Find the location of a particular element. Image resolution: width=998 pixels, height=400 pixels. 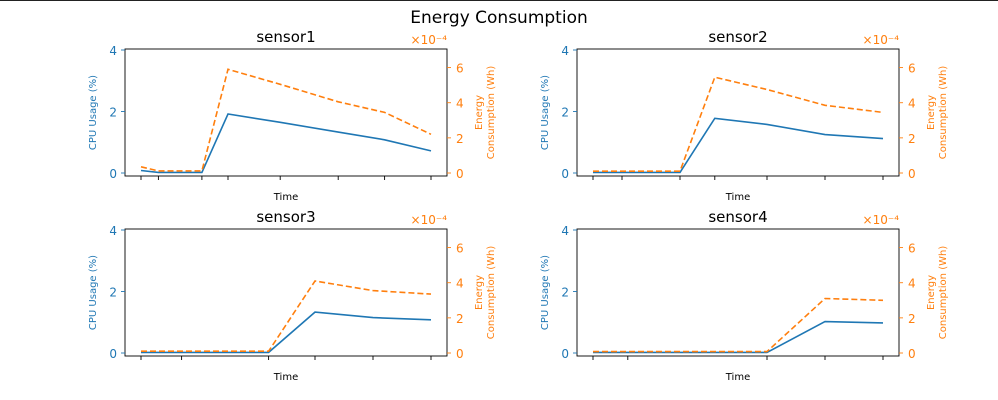

panel-title: sensor2 is located at coordinates (737, 37).